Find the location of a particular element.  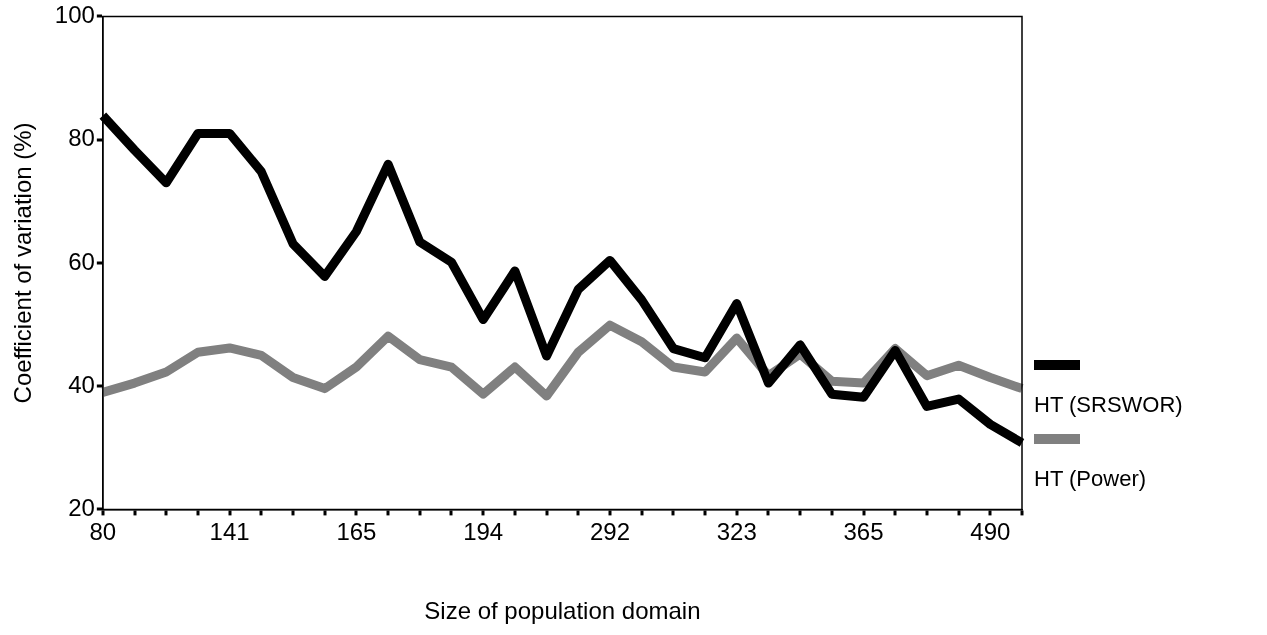

x-tick-label: 490 is located at coordinates (990, 532).